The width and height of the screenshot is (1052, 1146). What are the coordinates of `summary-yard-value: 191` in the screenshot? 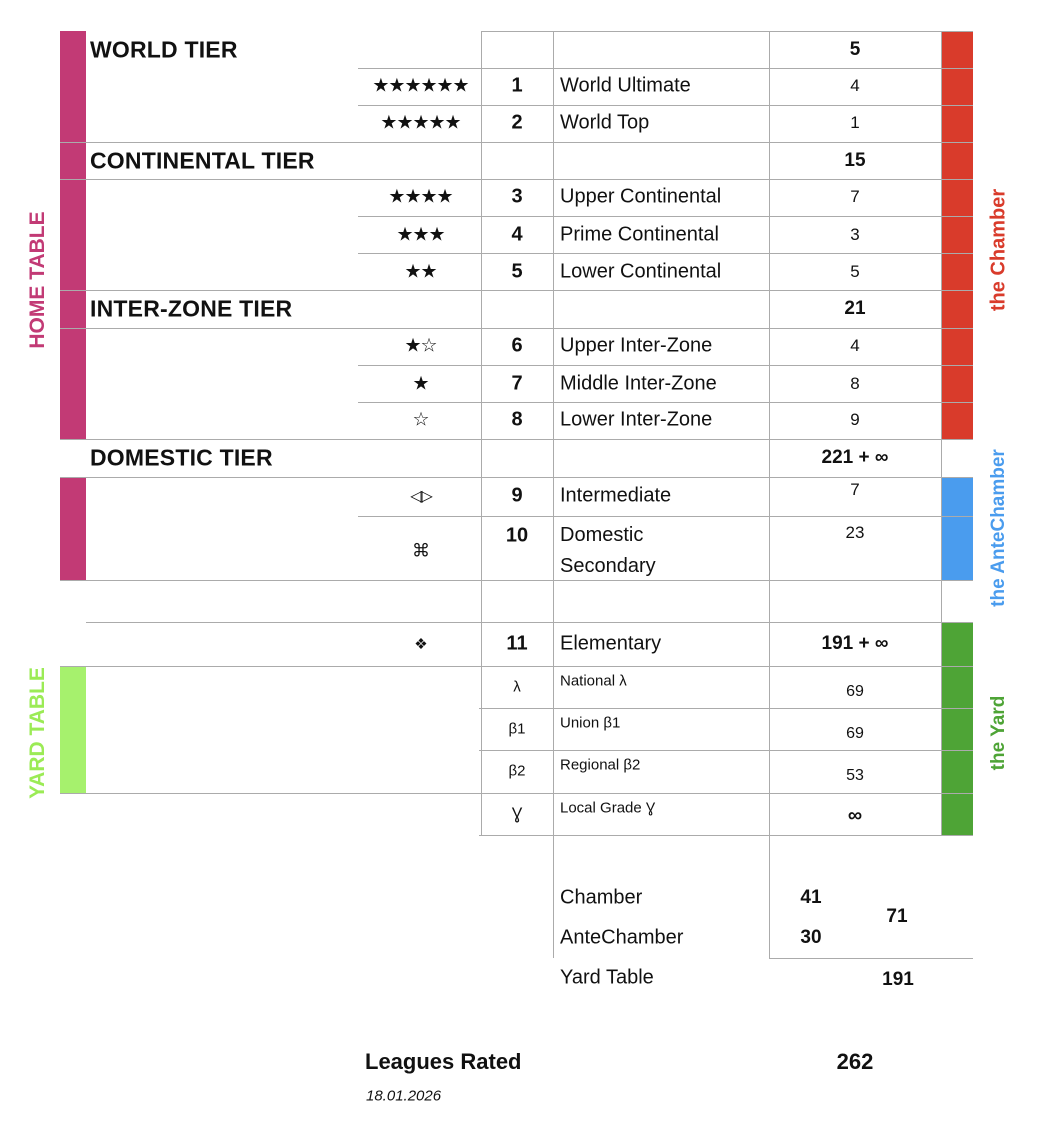 It's located at (898, 979).